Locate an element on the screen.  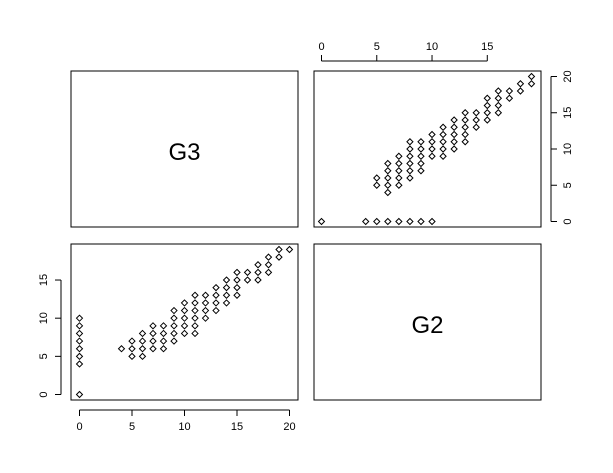
x-tick-label: 5 is located at coordinates (132, 427).